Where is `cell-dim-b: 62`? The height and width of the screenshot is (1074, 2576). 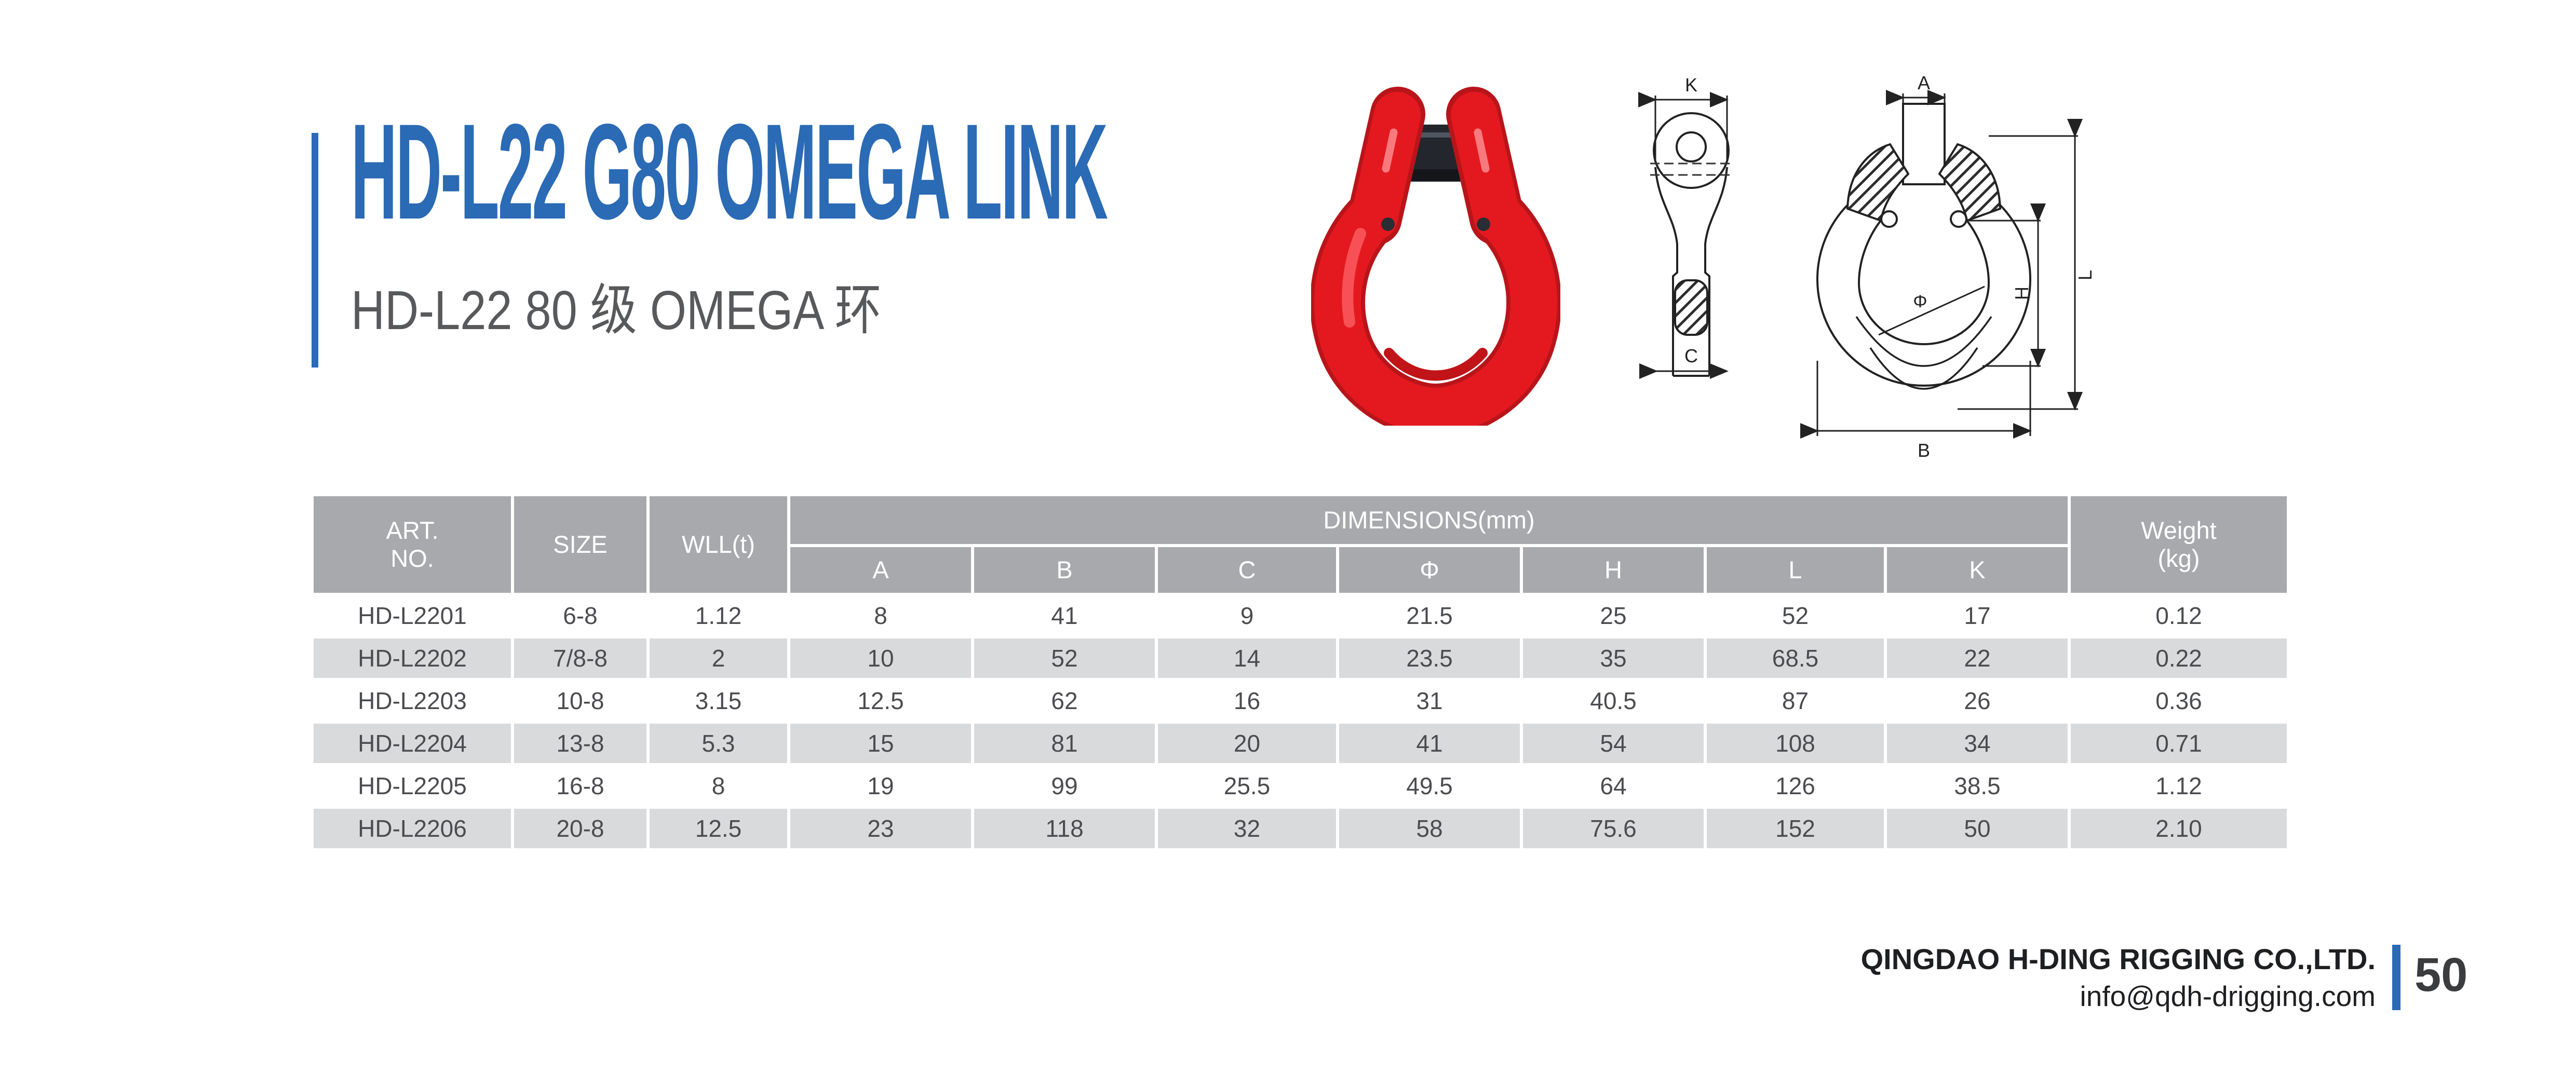
cell-dim-b: 62 is located at coordinates (1064, 700).